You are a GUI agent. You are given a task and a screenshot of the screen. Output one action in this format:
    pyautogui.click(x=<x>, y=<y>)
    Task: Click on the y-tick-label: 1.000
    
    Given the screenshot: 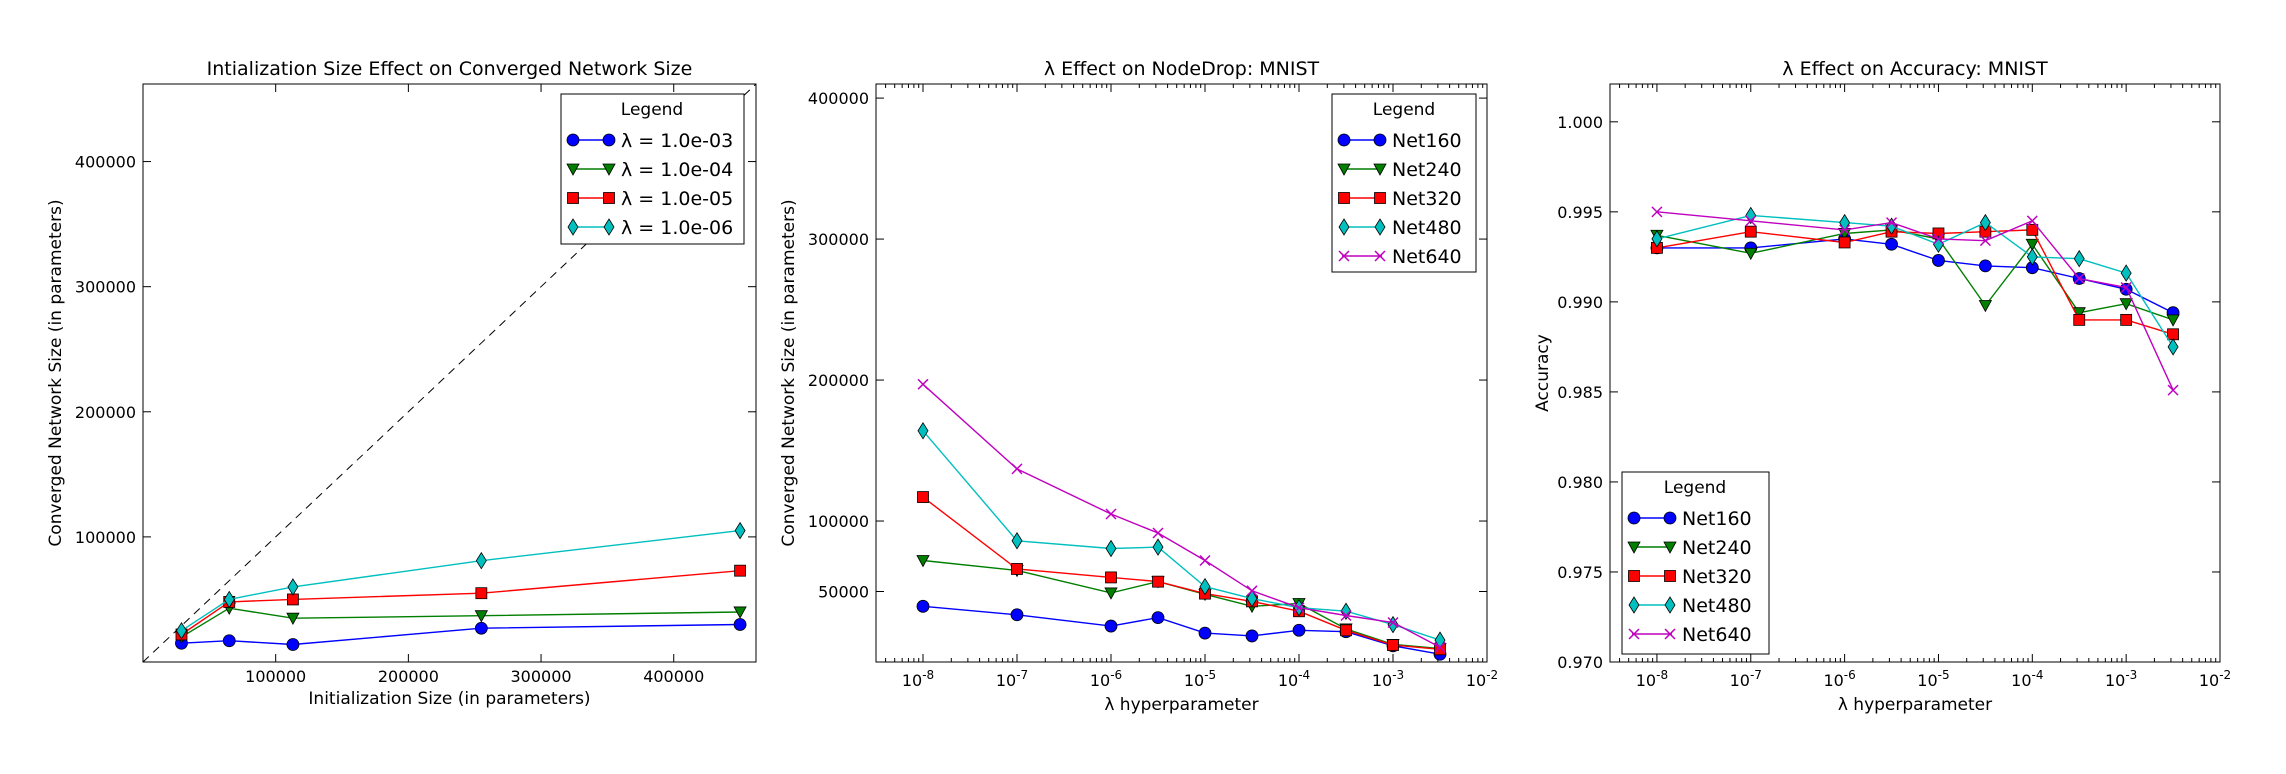 What is the action you would take?
    pyautogui.click(x=1580, y=122)
    